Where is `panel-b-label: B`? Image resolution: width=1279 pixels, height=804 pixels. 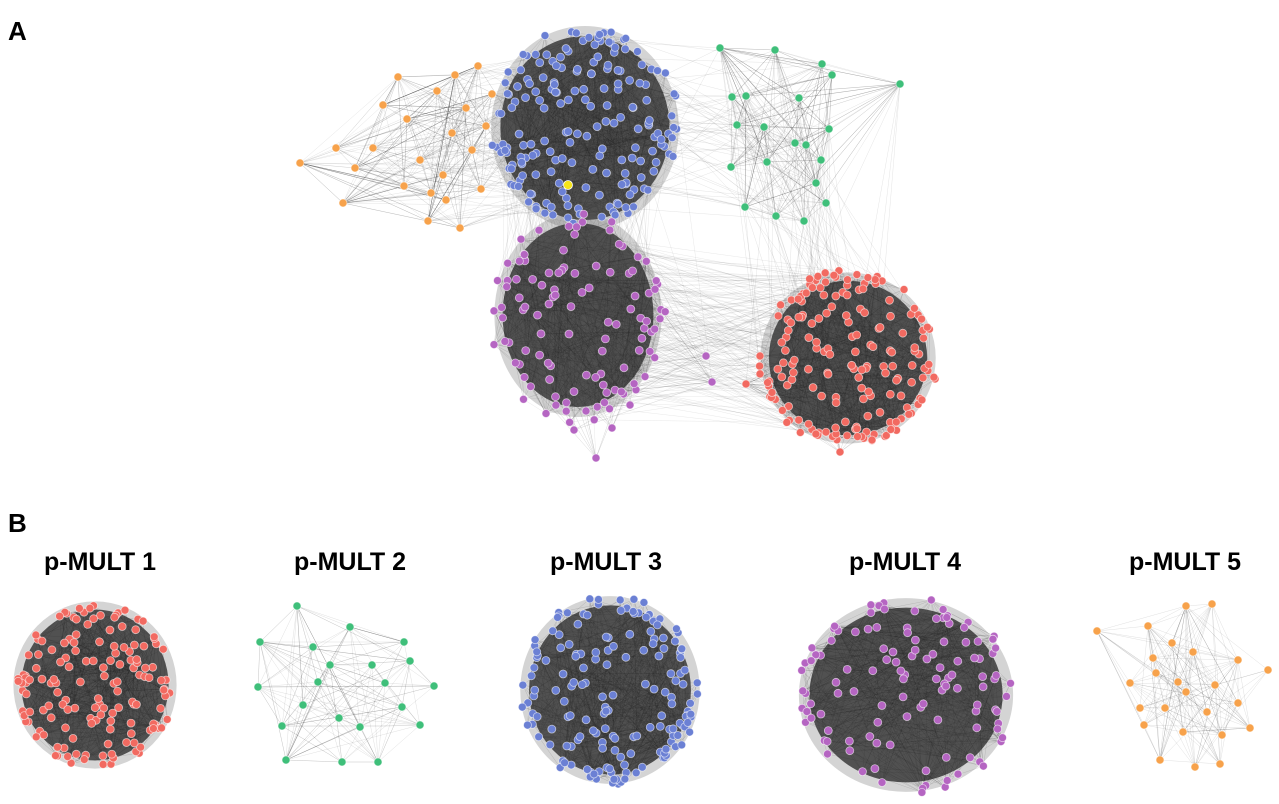
panel-b-label: B is located at coordinates (17, 523).